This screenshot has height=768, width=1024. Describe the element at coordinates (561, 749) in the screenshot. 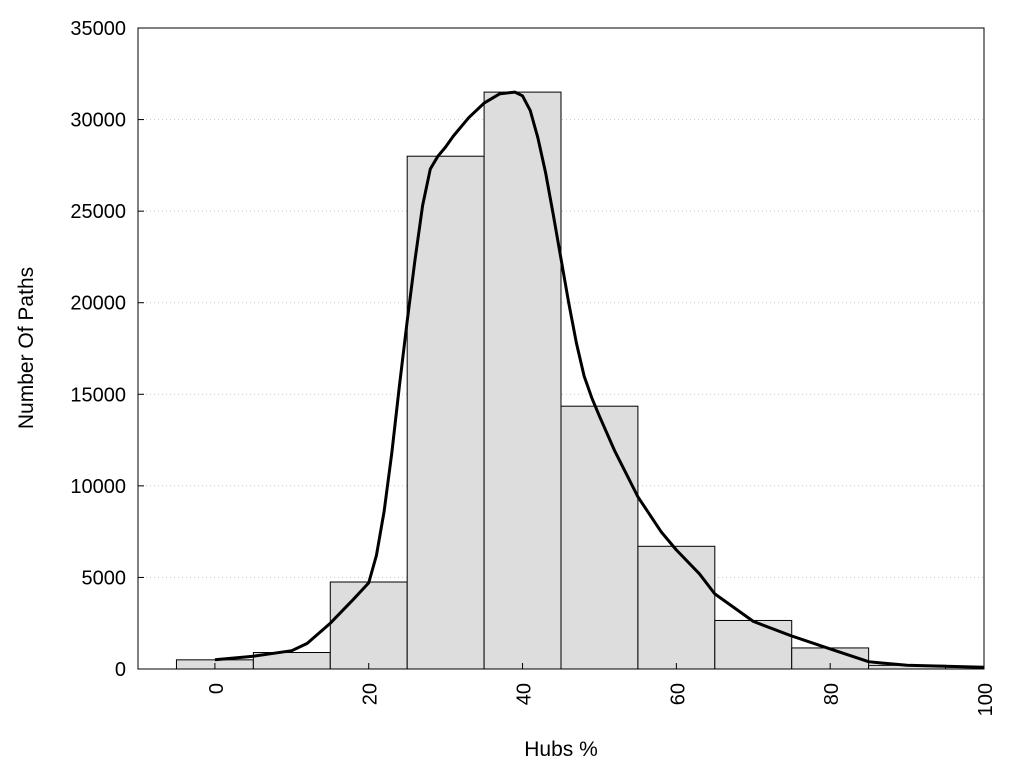

I see `x-axis-title: Hubs %` at that location.